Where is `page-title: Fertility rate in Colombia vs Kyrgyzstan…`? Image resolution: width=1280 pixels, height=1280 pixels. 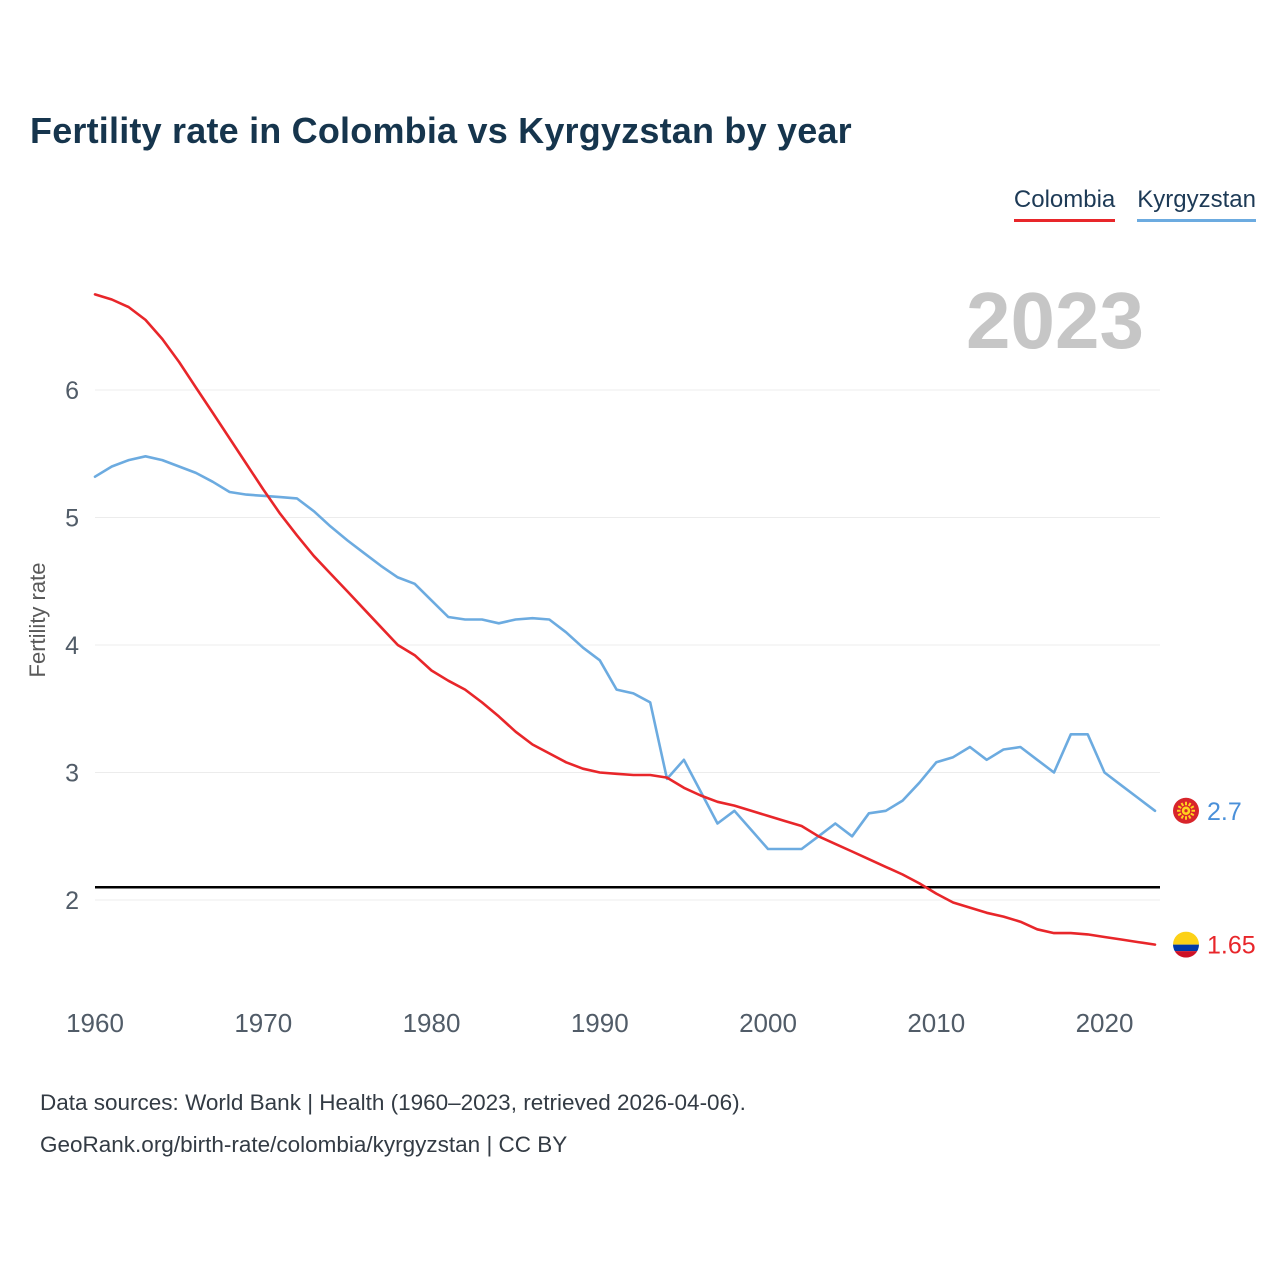 page-title: Fertility rate in Colombia vs Kyrgyzstan… is located at coordinates (441, 130).